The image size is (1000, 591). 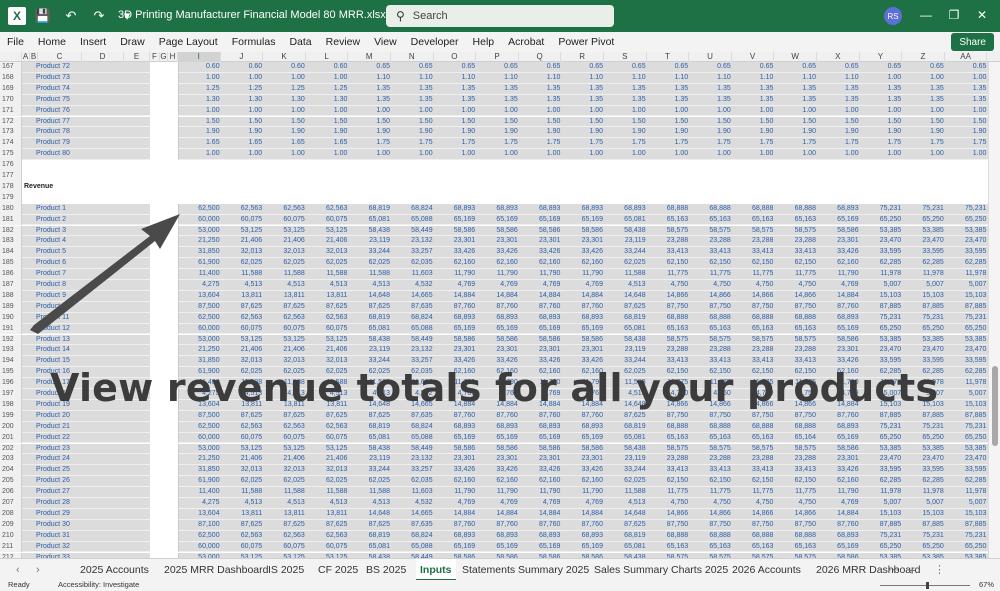 I want to click on cell: 11,775, so click(x=720, y=383).